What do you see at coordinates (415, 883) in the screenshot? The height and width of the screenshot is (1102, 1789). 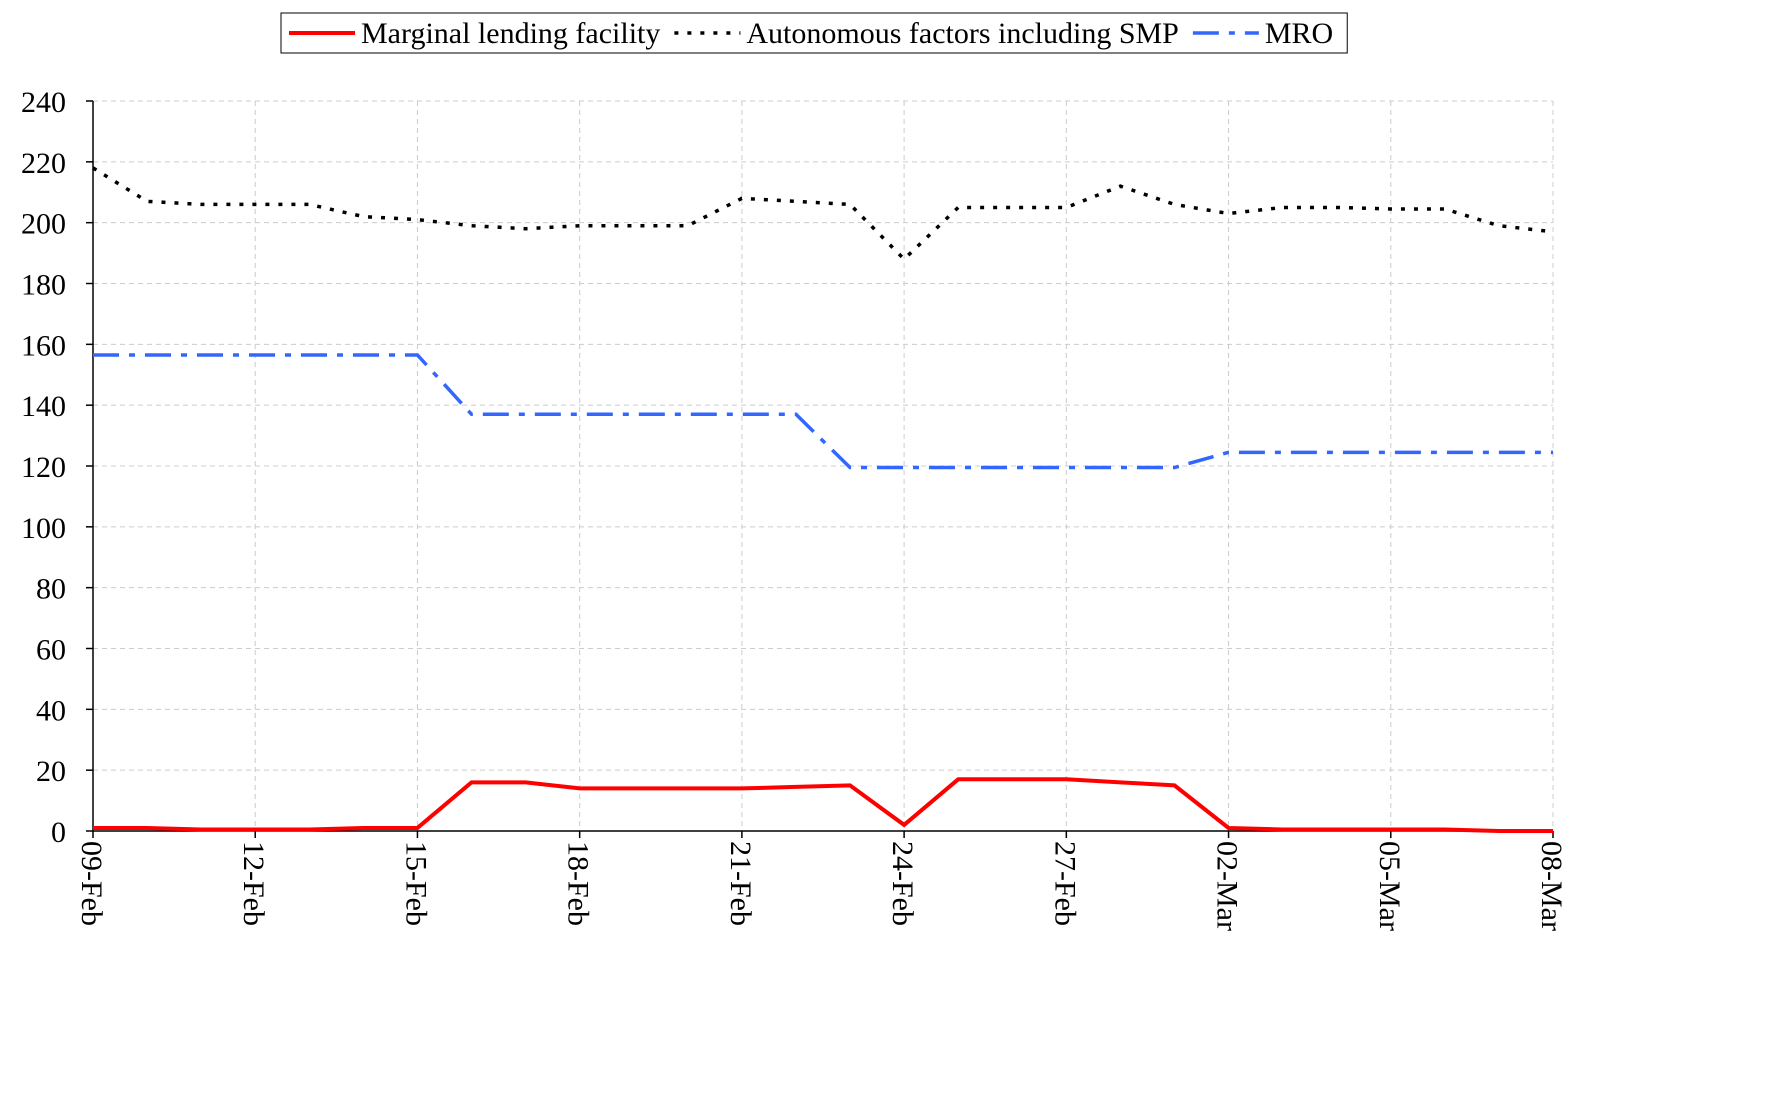 I see `x-tick-label: 15-Feb` at bounding box center [415, 883].